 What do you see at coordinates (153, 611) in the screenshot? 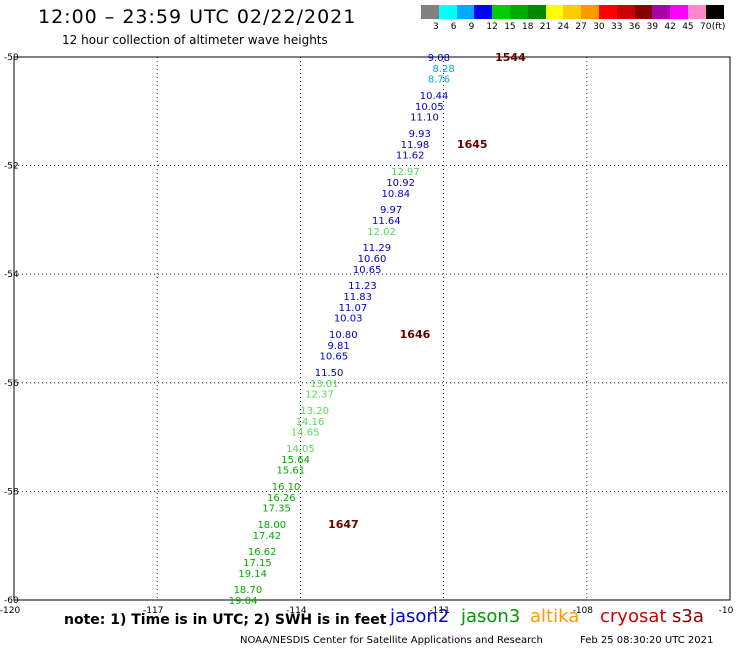
I see `x-tick-label: -117` at bounding box center [153, 611].